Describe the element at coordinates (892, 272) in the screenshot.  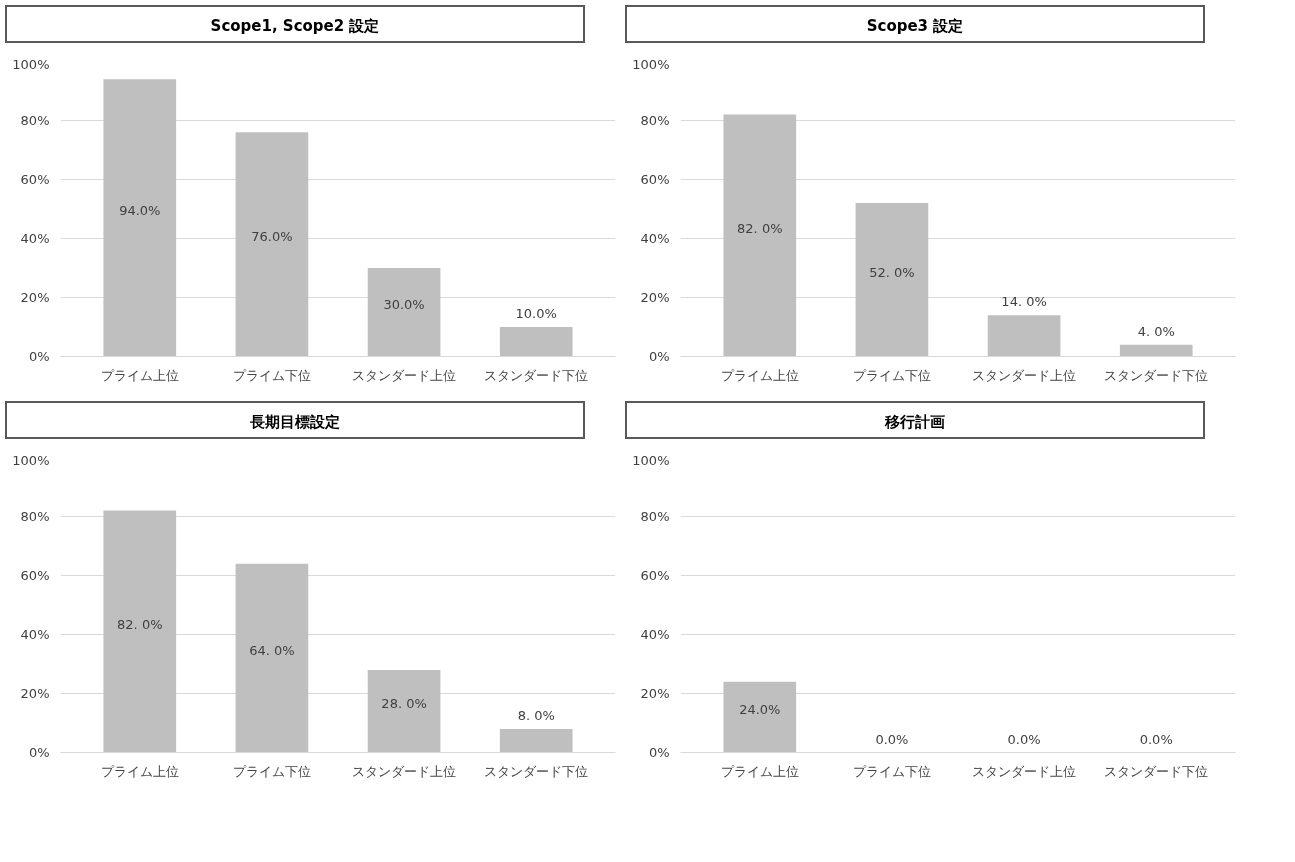
I see `data-label: 52. 0%` at that location.